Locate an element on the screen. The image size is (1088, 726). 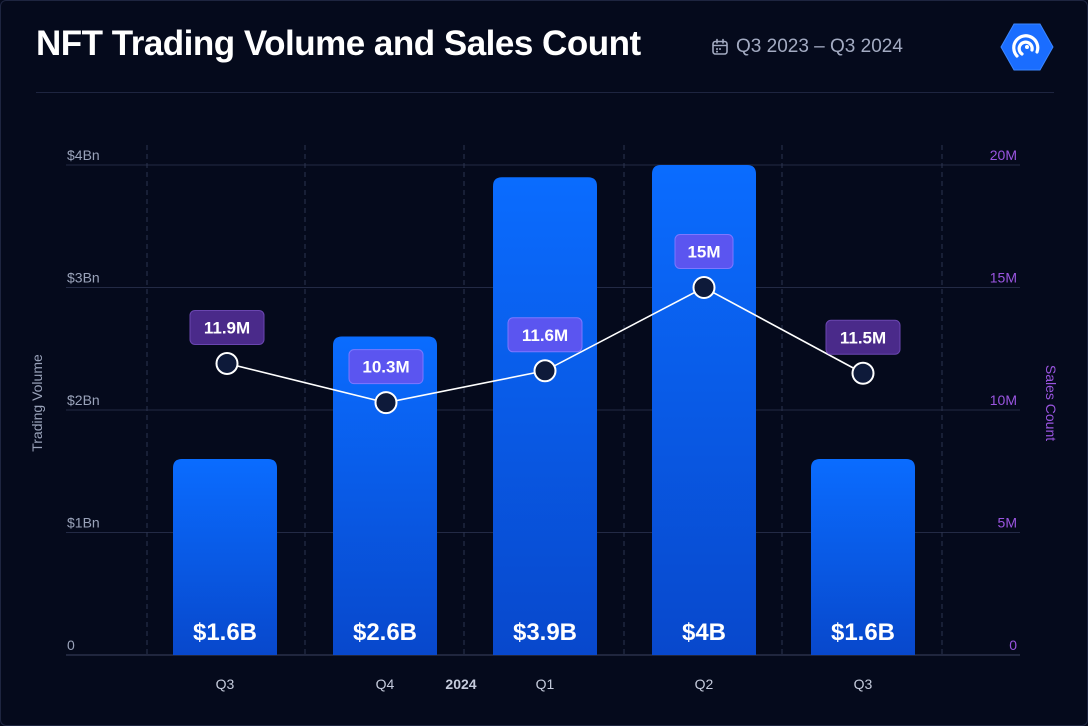
line-value-label: 15M is located at coordinates (703, 252).